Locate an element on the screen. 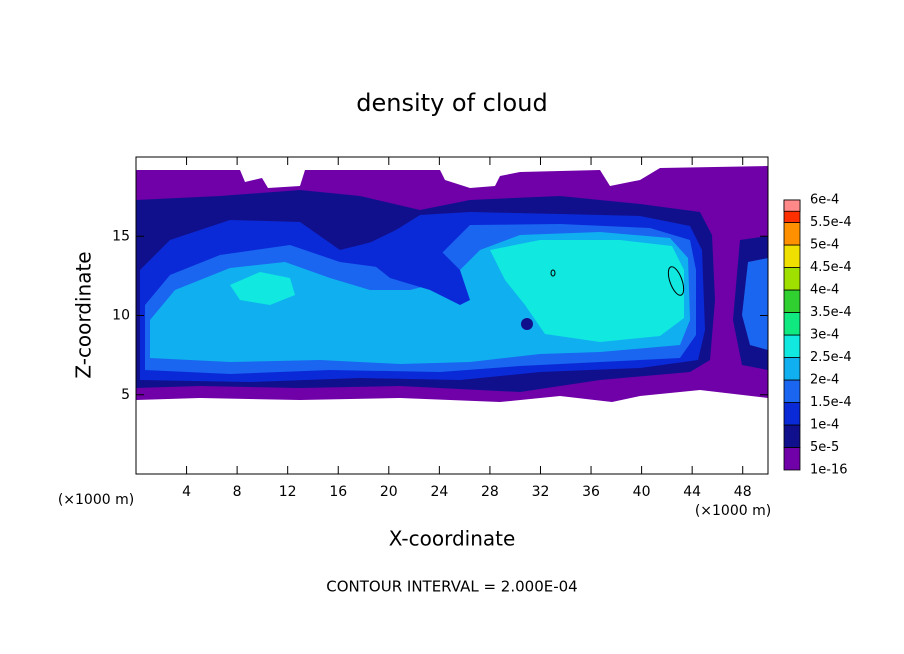 This screenshot has width=904, height=654. y-tick-label: 15 is located at coordinates (121, 236).